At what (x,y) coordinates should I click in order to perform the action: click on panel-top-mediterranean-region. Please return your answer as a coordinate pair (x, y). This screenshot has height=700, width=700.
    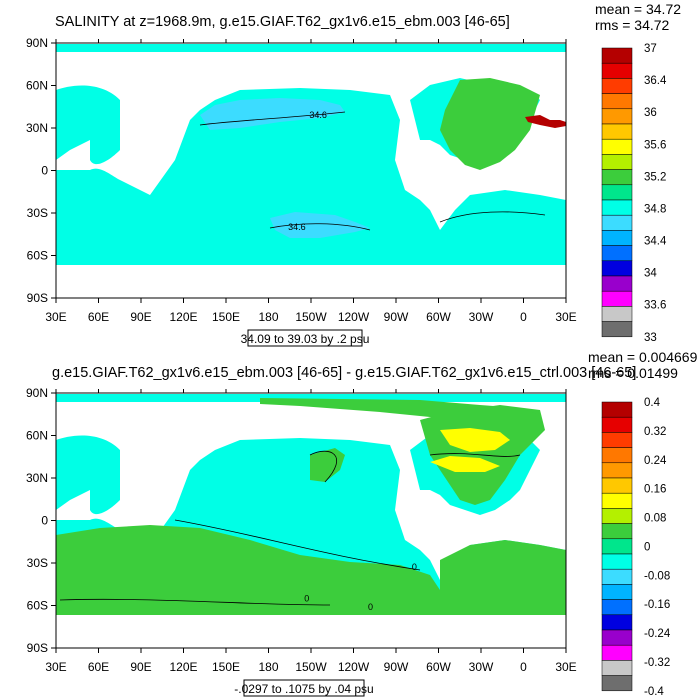
    Looking at the image, I should click on (545, 121).